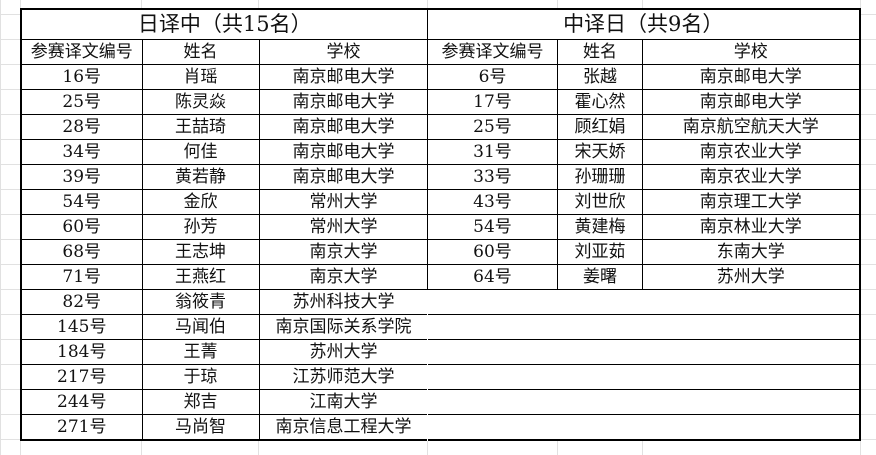 This screenshot has height=455, width=876. Describe the element at coordinates (600, 277) in the screenshot. I see `name-cell: 姜曙` at that location.